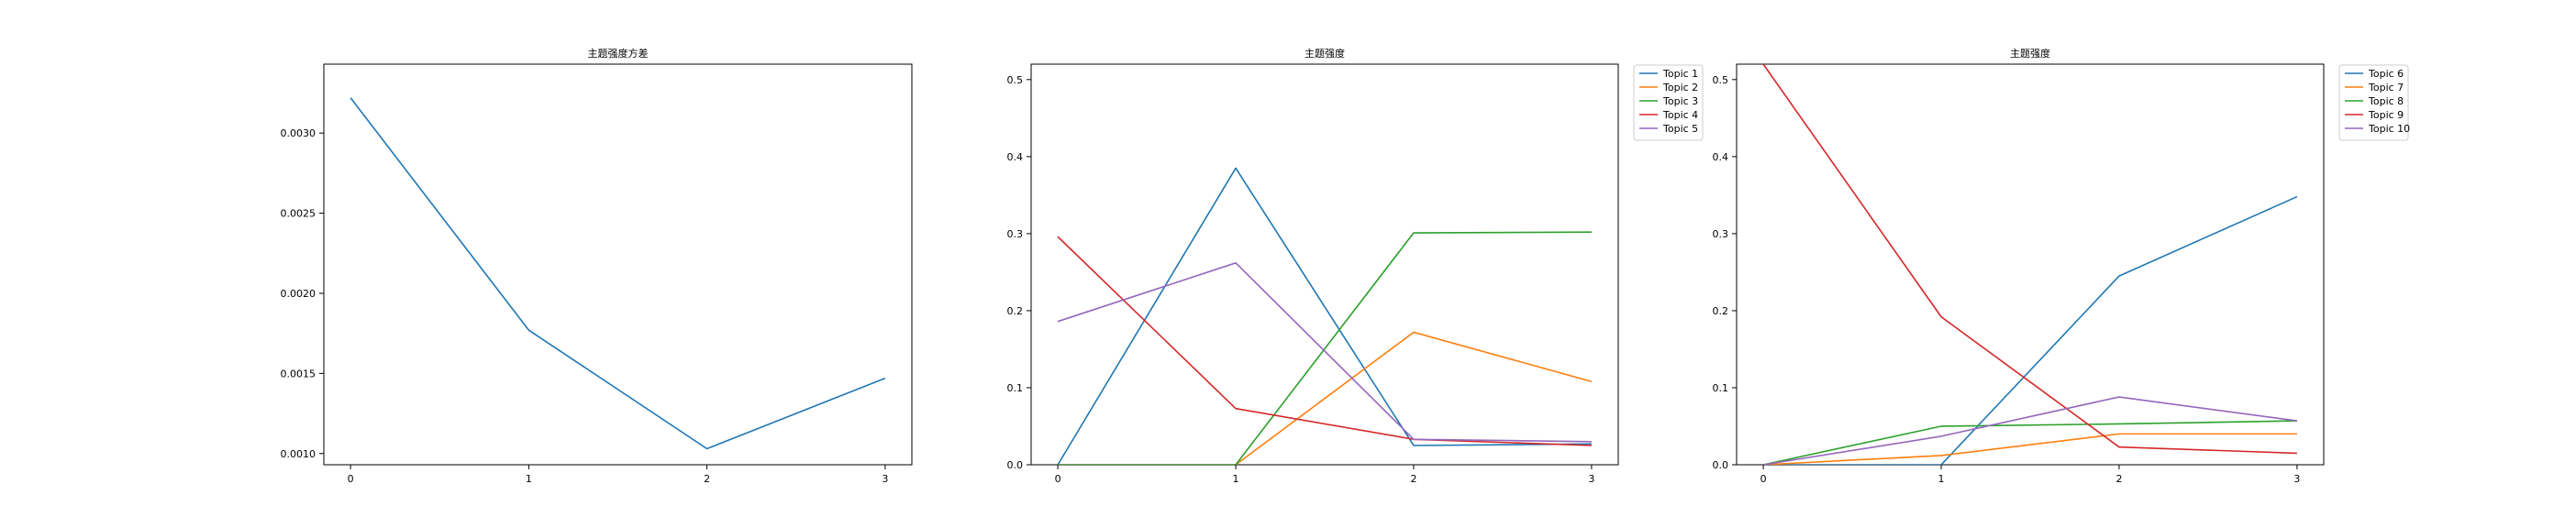 The width and height of the screenshot is (2576, 528). What do you see at coordinates (2386, 74) in the screenshot?
I see `legend-label: Topic 6` at bounding box center [2386, 74].